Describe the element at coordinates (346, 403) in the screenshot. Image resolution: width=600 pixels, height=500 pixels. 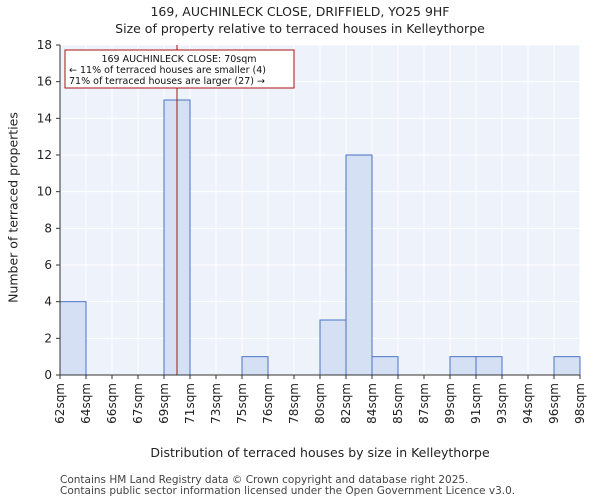
I see `x-tick-label: 82sqm` at that location.